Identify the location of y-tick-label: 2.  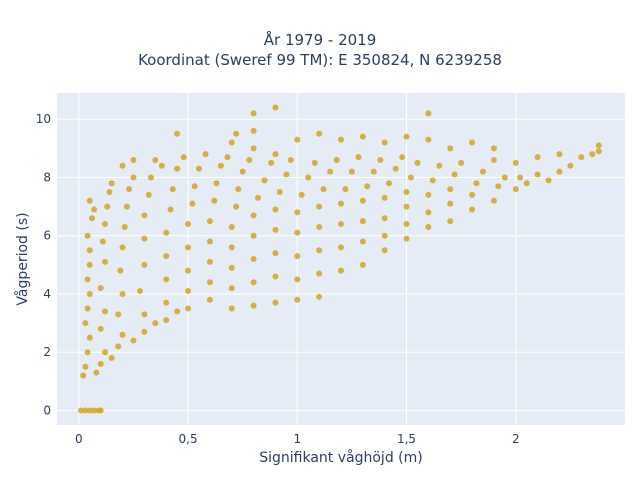
(47, 352).